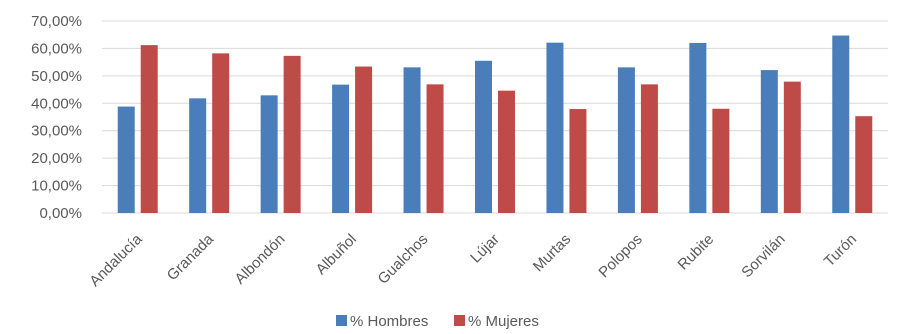  What do you see at coordinates (56, 76) in the screenshot?
I see `y-tick-label: 50,00%` at bounding box center [56, 76].